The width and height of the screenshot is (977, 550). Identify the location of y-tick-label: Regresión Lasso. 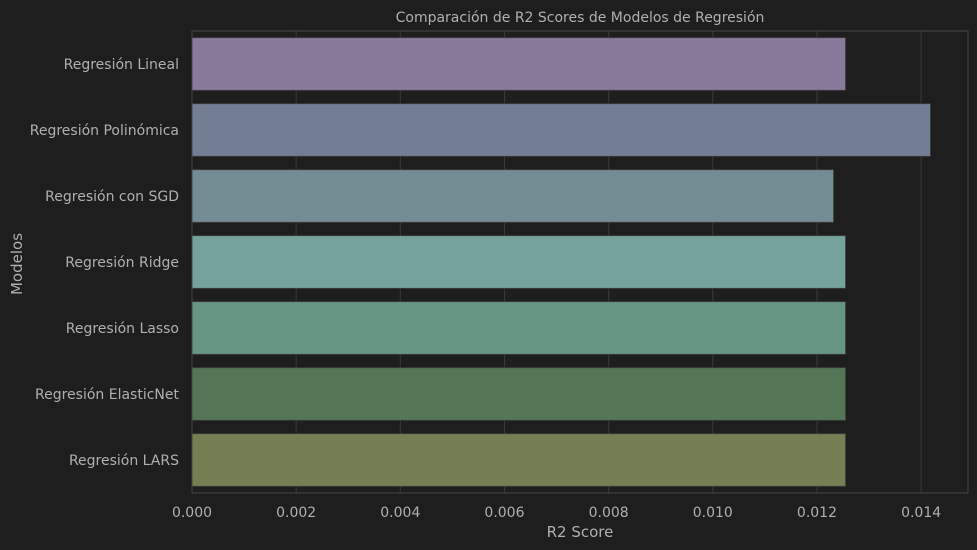
(122, 329).